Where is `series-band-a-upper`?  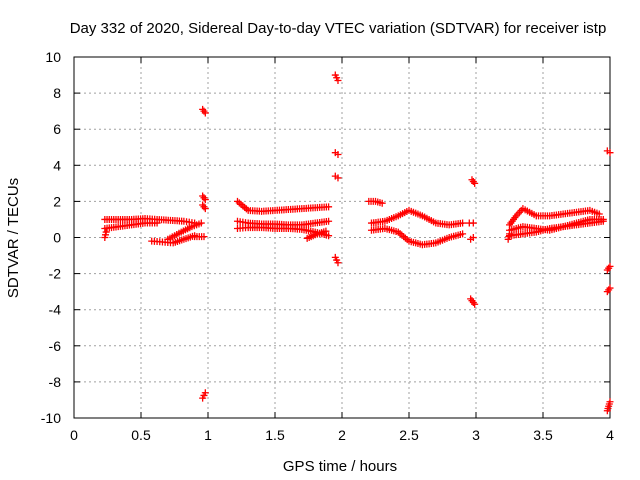
series-band-a-upper is located at coordinates (150, 221).